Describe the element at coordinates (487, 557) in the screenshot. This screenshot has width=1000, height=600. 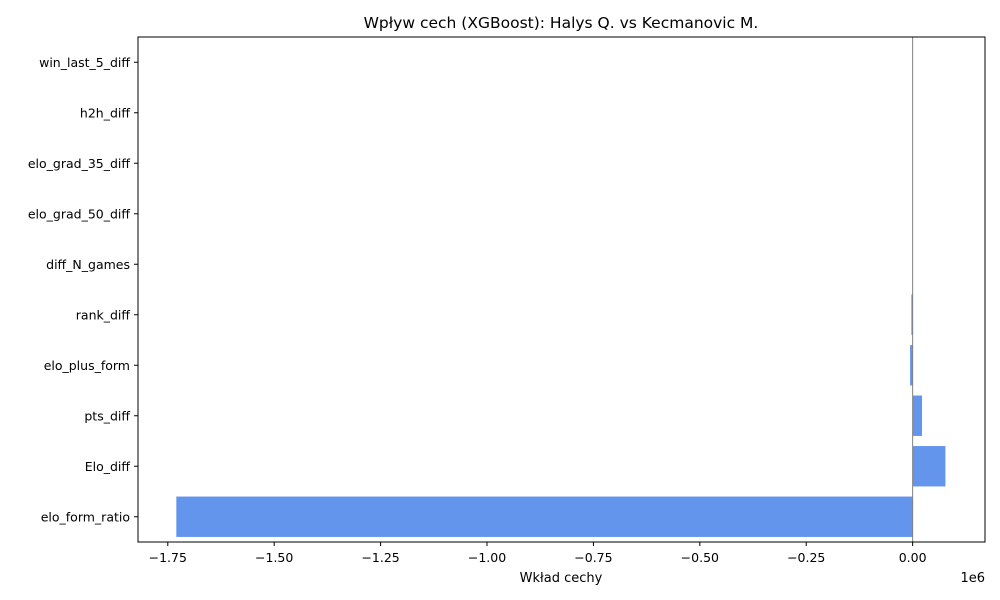
I see `x-tick-label: −1.00` at that location.